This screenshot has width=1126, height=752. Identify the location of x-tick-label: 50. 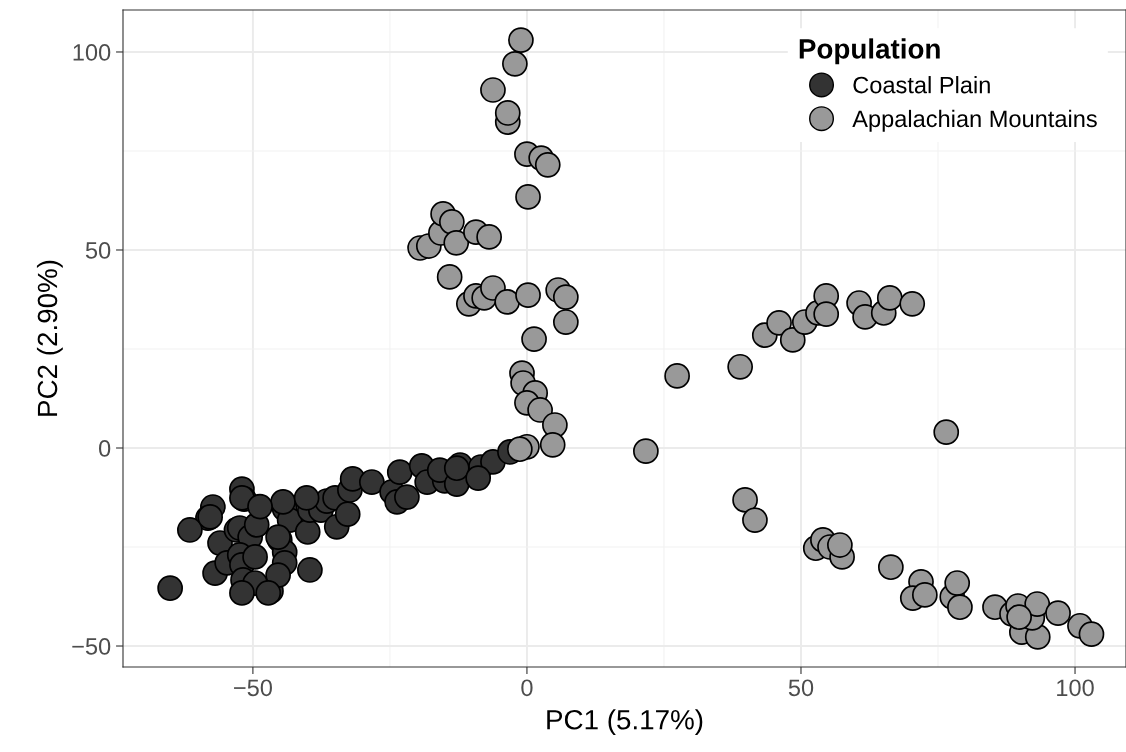
(801, 688).